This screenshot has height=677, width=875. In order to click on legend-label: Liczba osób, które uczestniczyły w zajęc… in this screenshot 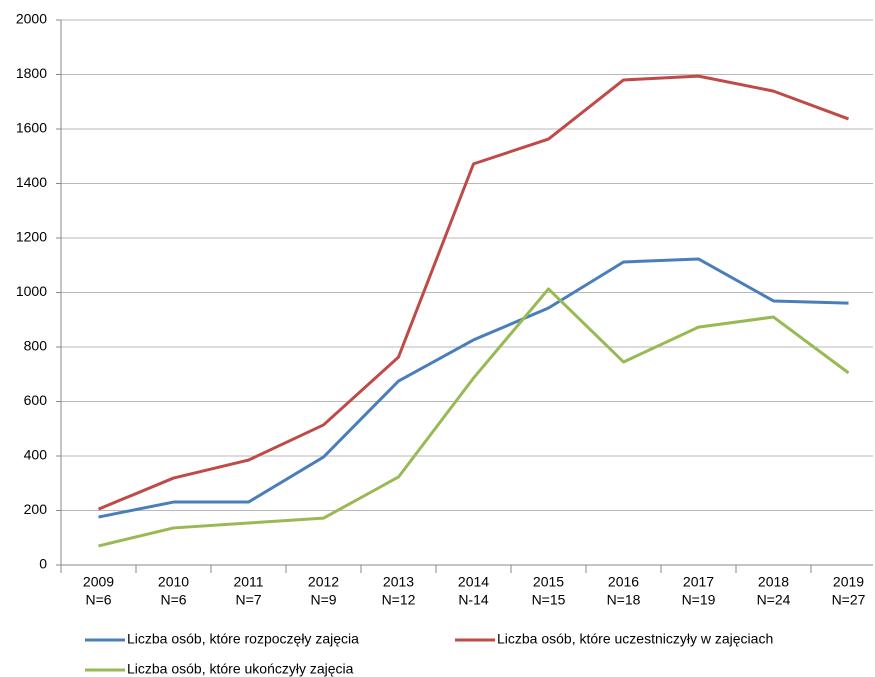, I will do `click(635, 639)`.